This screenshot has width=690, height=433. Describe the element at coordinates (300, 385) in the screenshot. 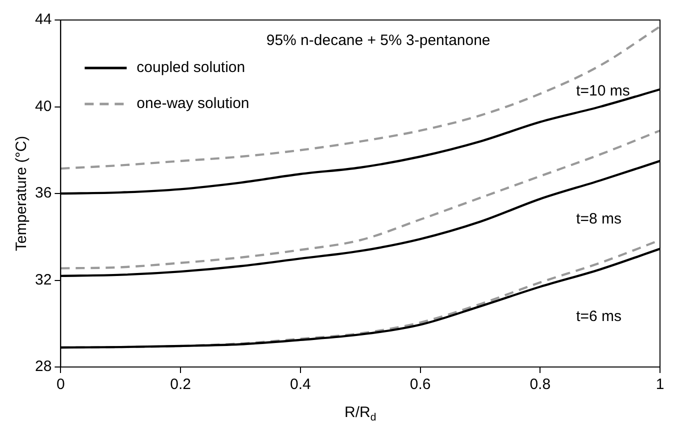

I see `x-tick-label: 0.4` at that location.